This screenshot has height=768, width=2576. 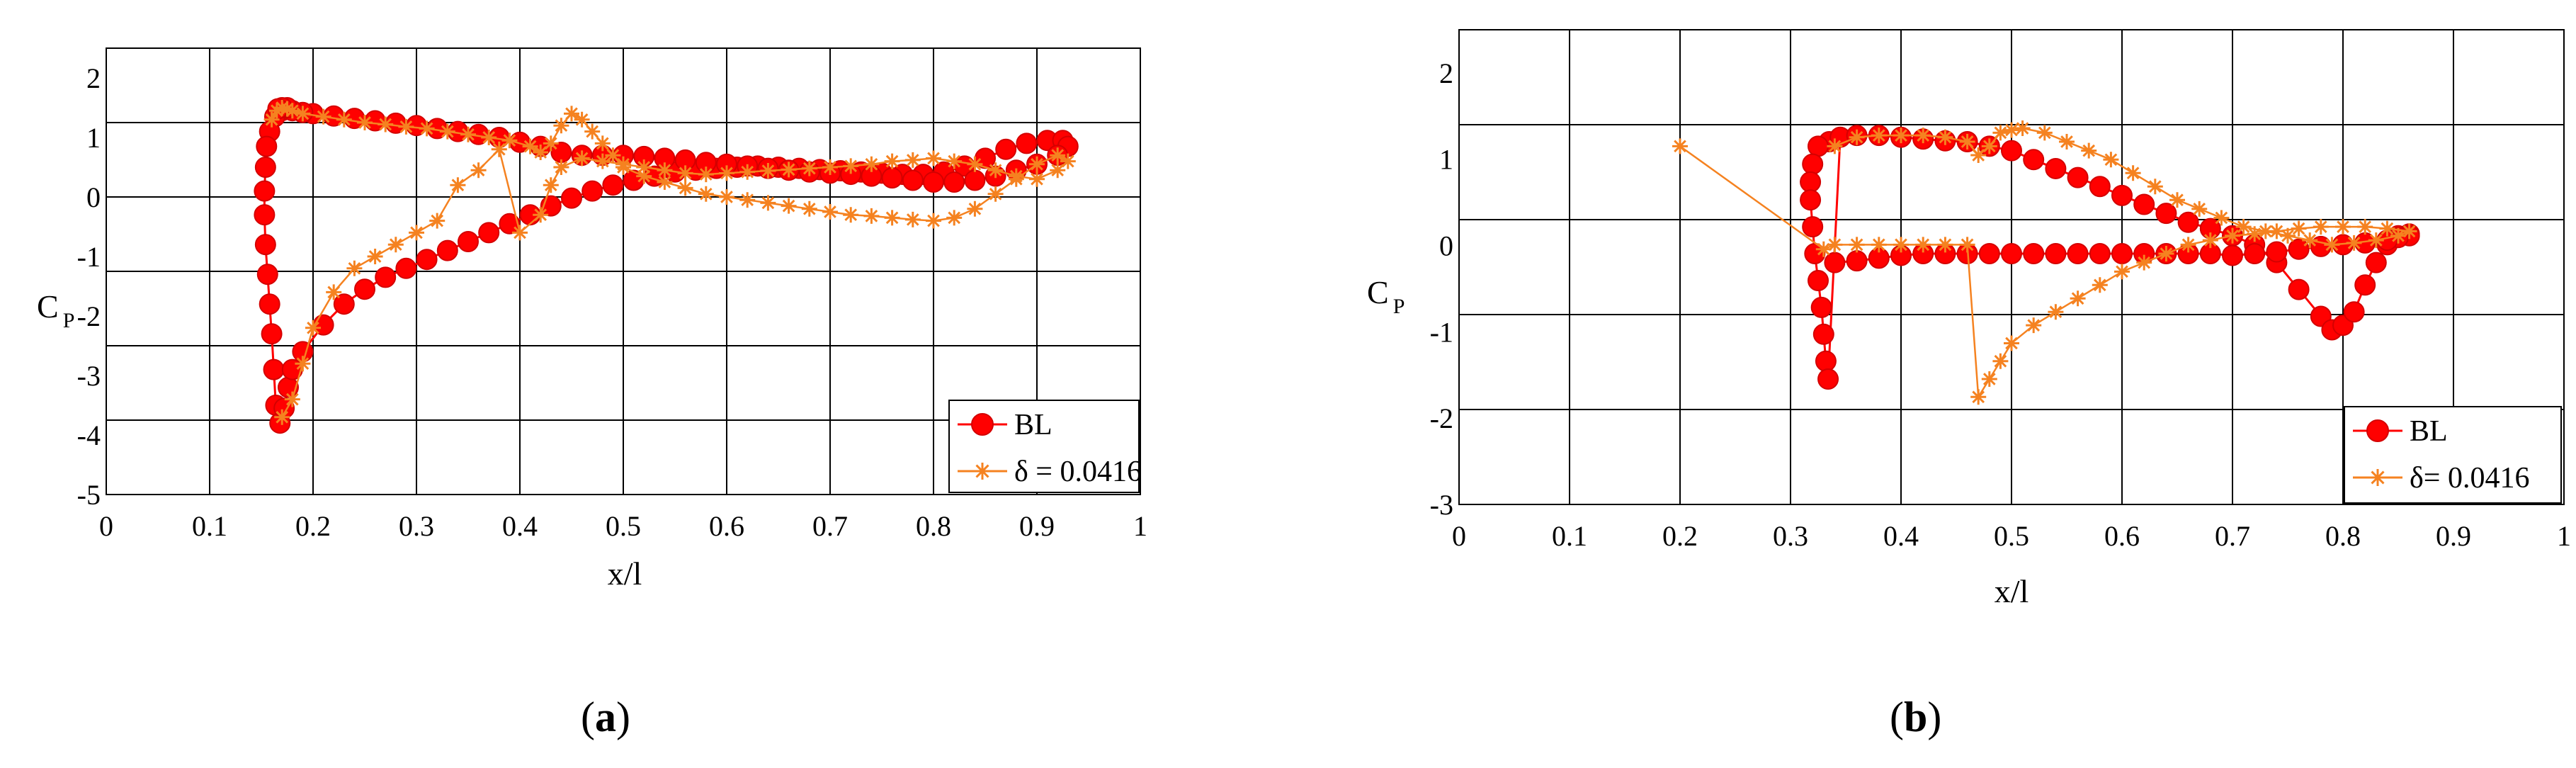 What do you see at coordinates (209, 526) in the screenshot?
I see `x-tick-label: 0.1` at bounding box center [209, 526].